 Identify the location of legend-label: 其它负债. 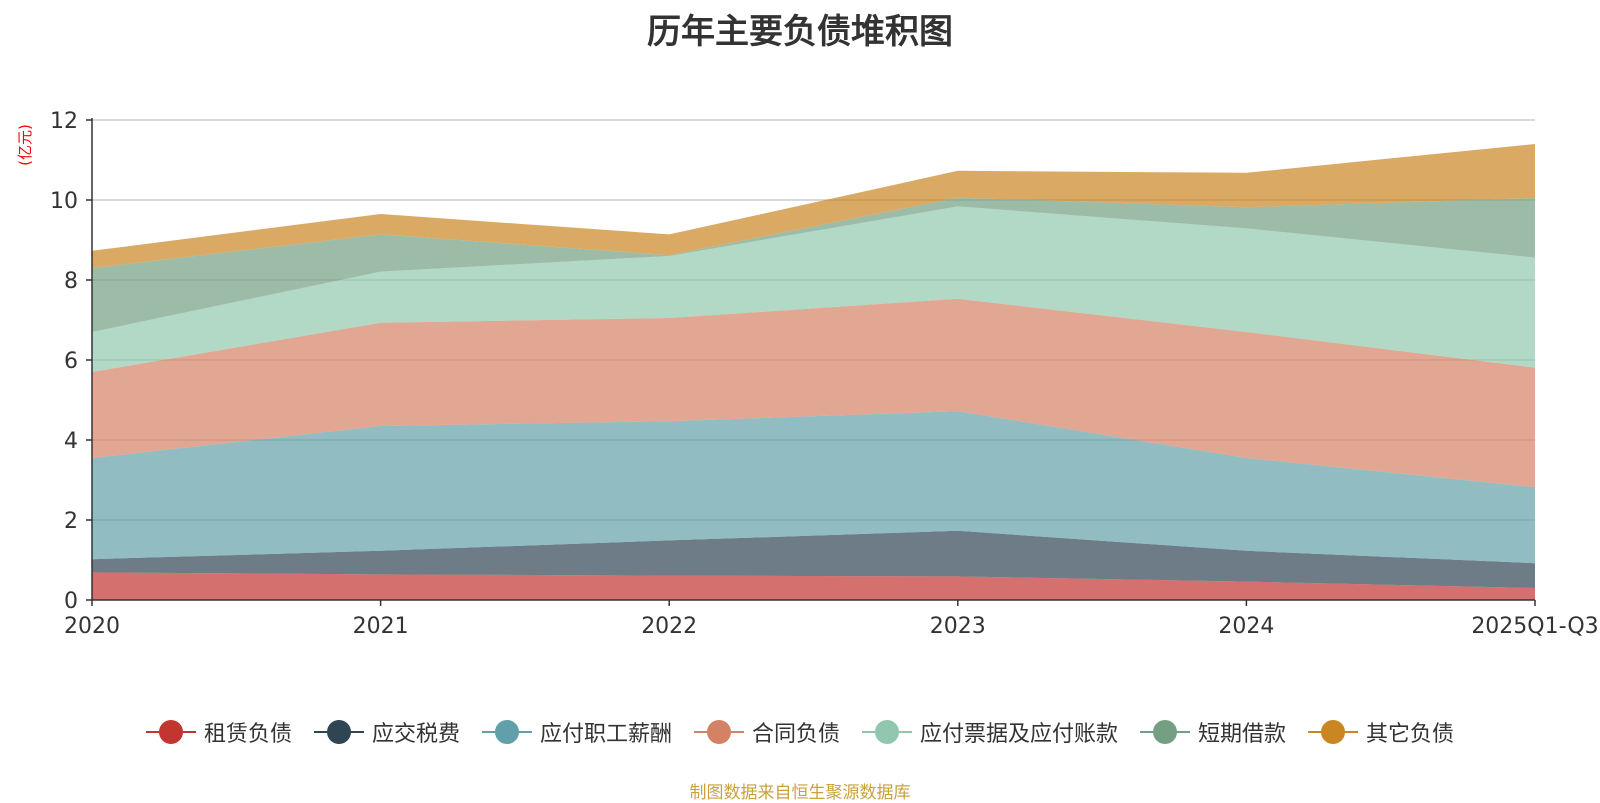
(1410, 734).